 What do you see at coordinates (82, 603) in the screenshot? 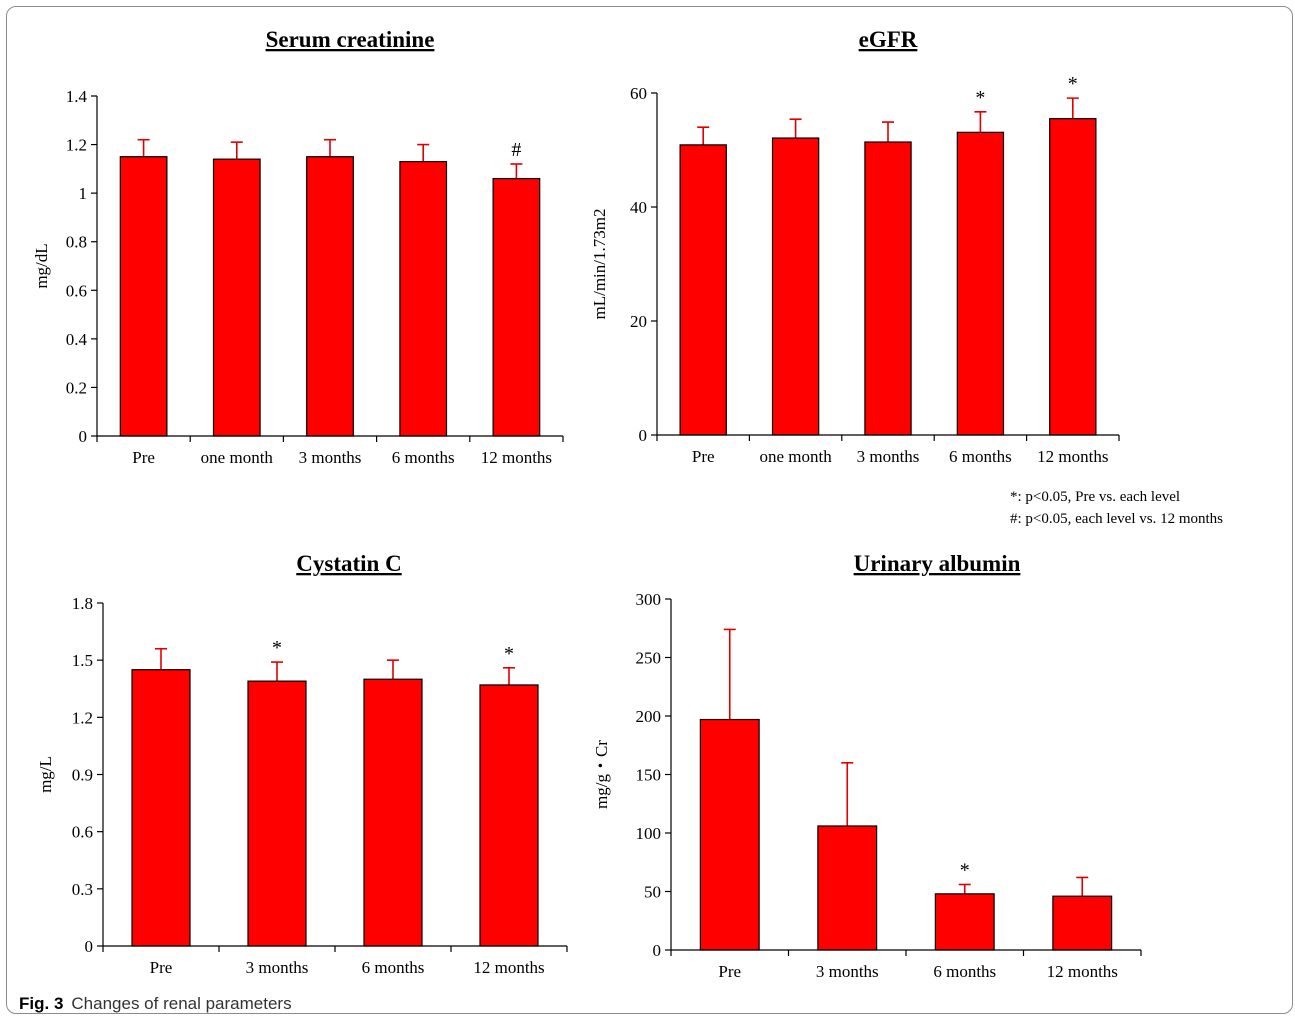
I see `y-tick-label: 1.8` at bounding box center [82, 603].